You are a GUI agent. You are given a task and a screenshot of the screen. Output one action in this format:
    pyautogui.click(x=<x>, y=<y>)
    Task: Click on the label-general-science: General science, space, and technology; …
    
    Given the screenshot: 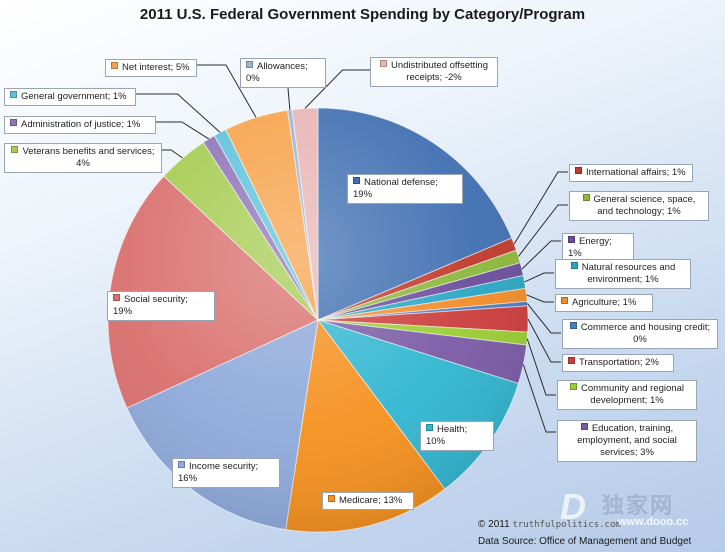 What is the action you would take?
    pyautogui.click(x=639, y=206)
    